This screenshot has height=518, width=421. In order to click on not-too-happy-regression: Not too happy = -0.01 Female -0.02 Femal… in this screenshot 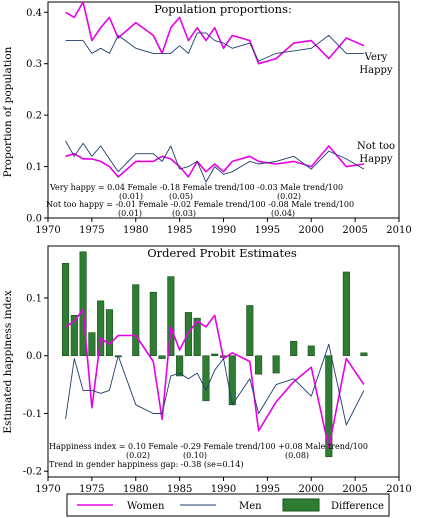, I will do `click(200, 204)`.